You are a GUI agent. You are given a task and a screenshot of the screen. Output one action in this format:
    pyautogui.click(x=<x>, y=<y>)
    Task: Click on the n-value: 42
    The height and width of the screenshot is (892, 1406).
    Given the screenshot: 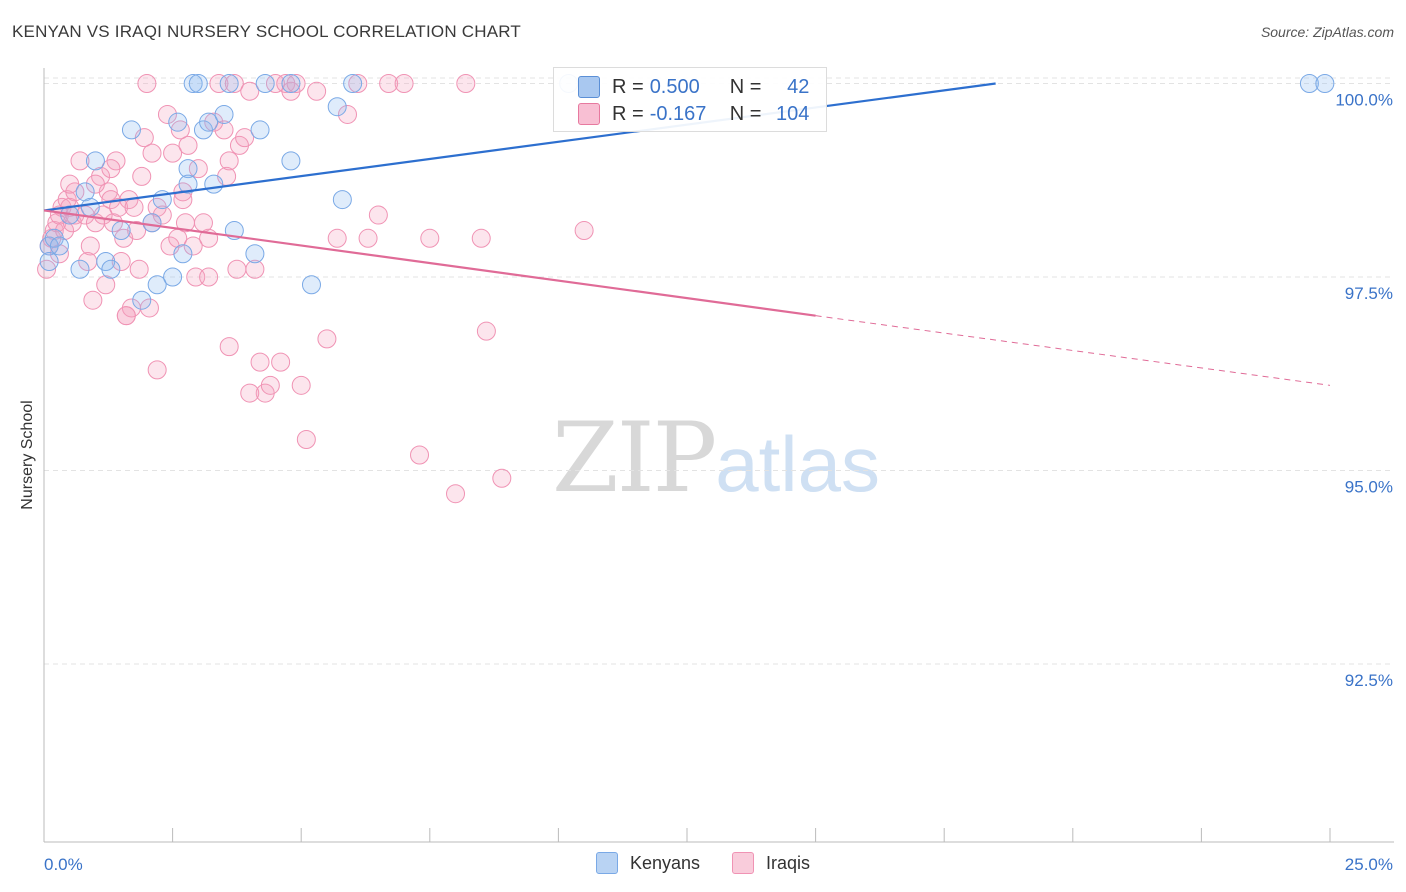 What is the action you would take?
    pyautogui.click(x=798, y=86)
    